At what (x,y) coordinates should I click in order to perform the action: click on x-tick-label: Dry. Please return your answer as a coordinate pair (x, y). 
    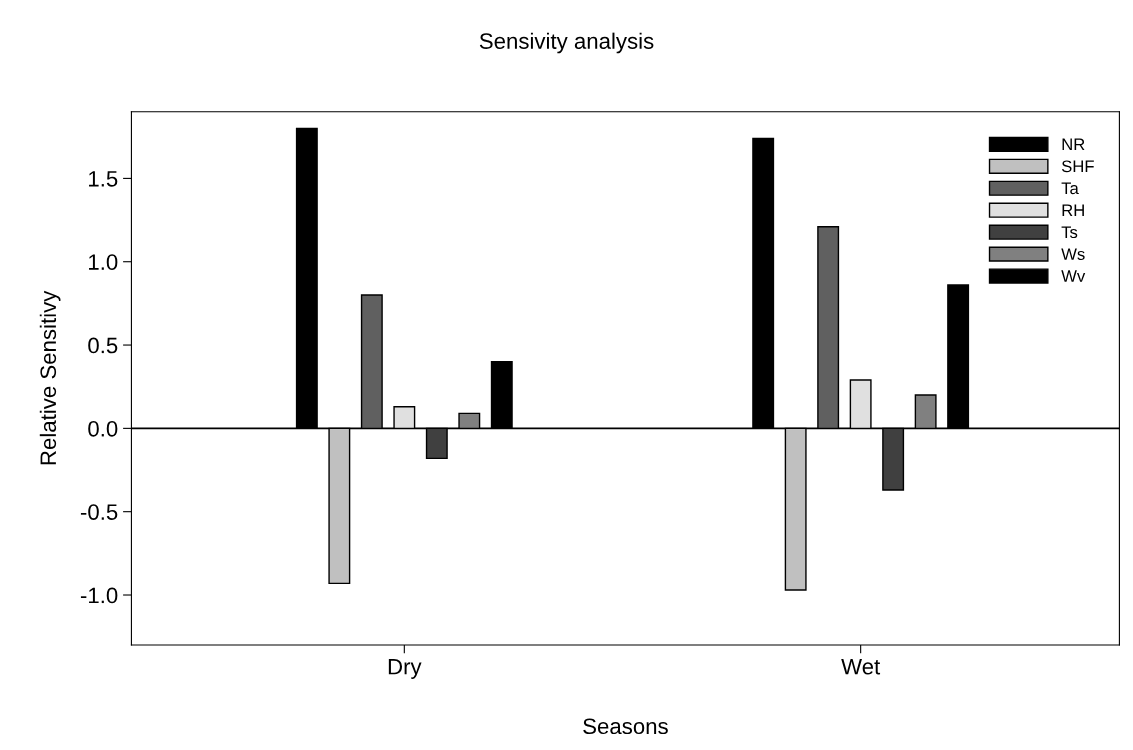
    Looking at the image, I should click on (405, 669).